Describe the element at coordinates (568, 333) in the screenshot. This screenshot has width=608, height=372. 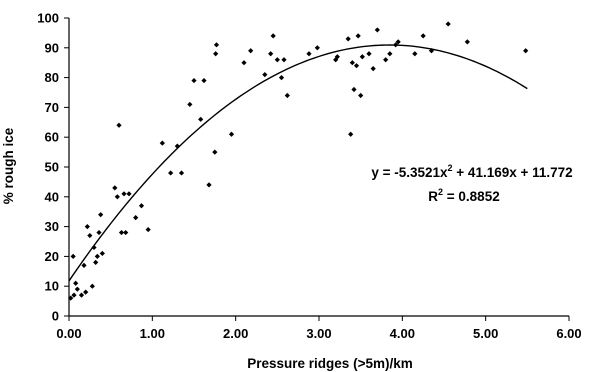
I see `x-tick-label: 6.00` at that location.